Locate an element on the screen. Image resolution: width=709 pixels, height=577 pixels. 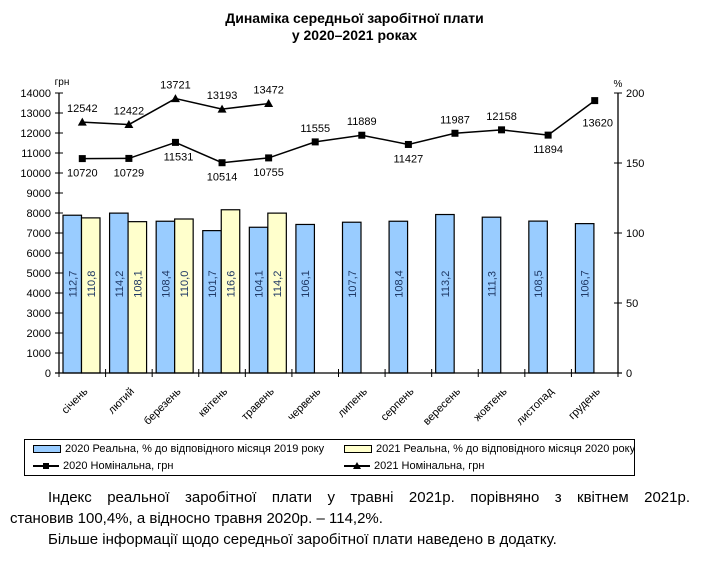
line-data-label: 10729 is located at coordinates (129, 173).